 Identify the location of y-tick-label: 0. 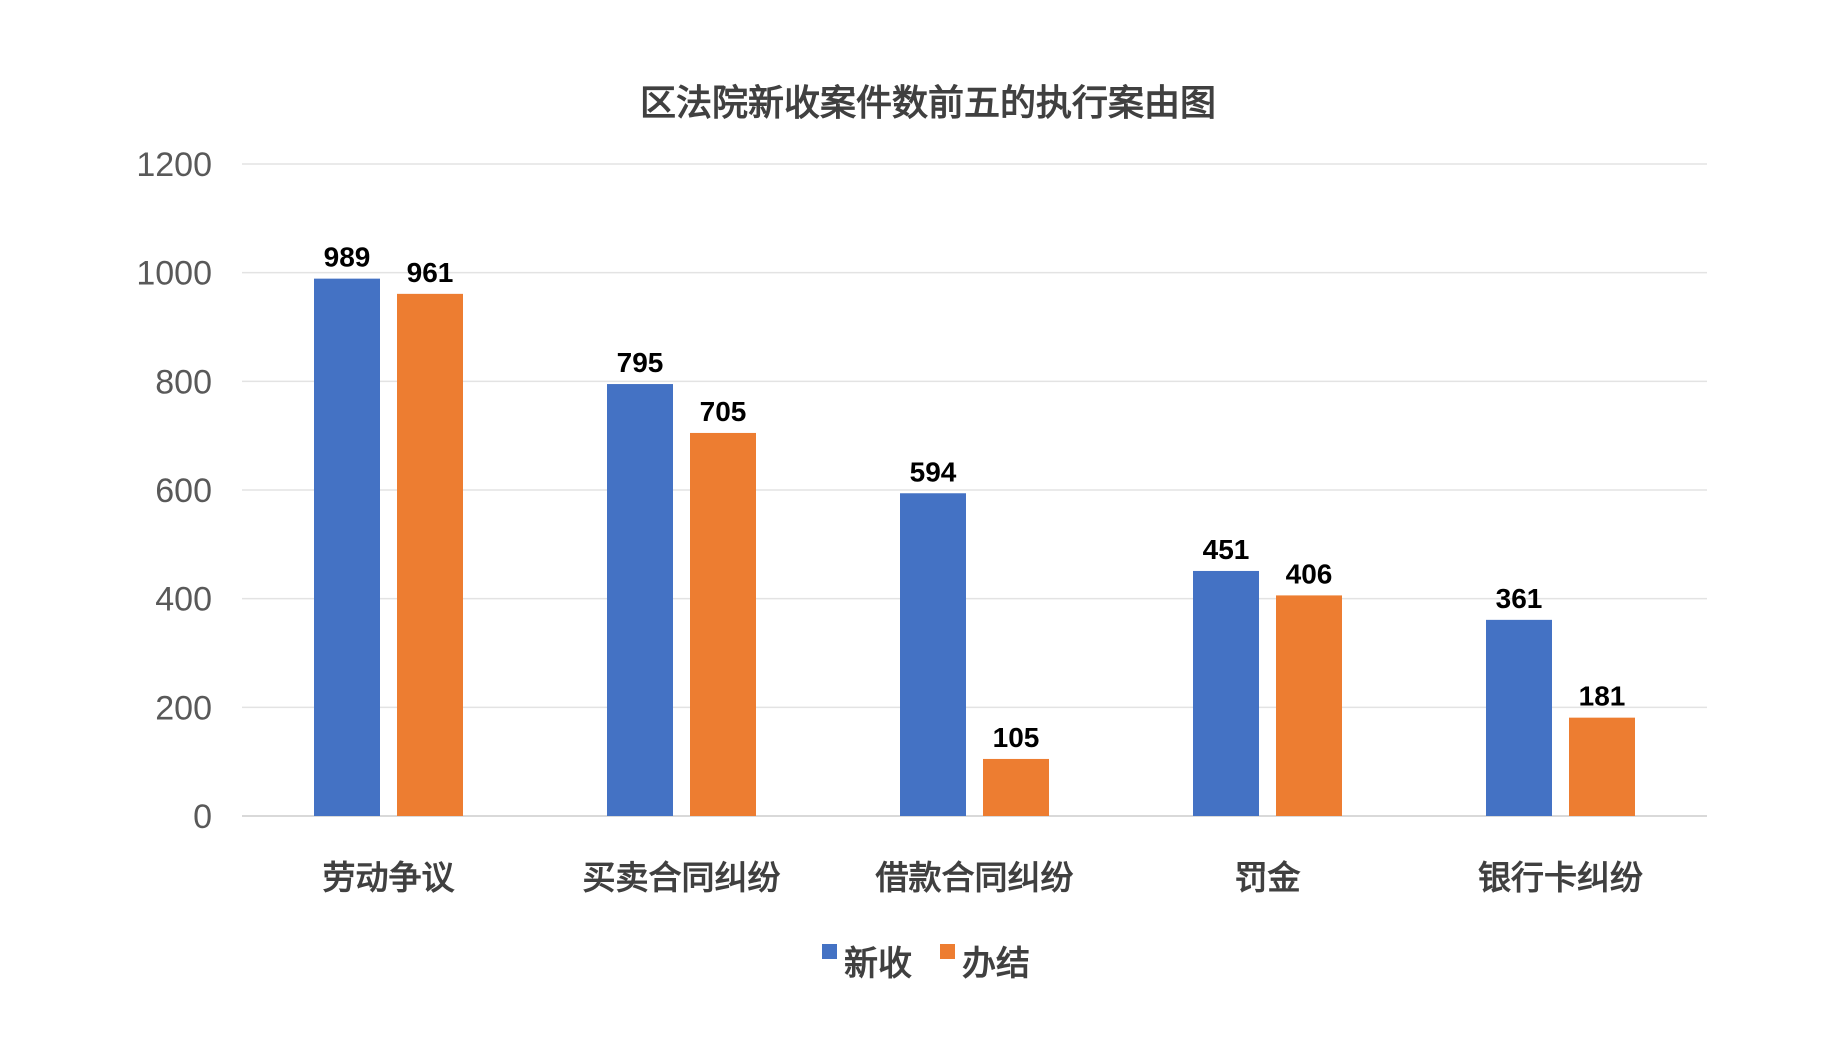
(202, 817).